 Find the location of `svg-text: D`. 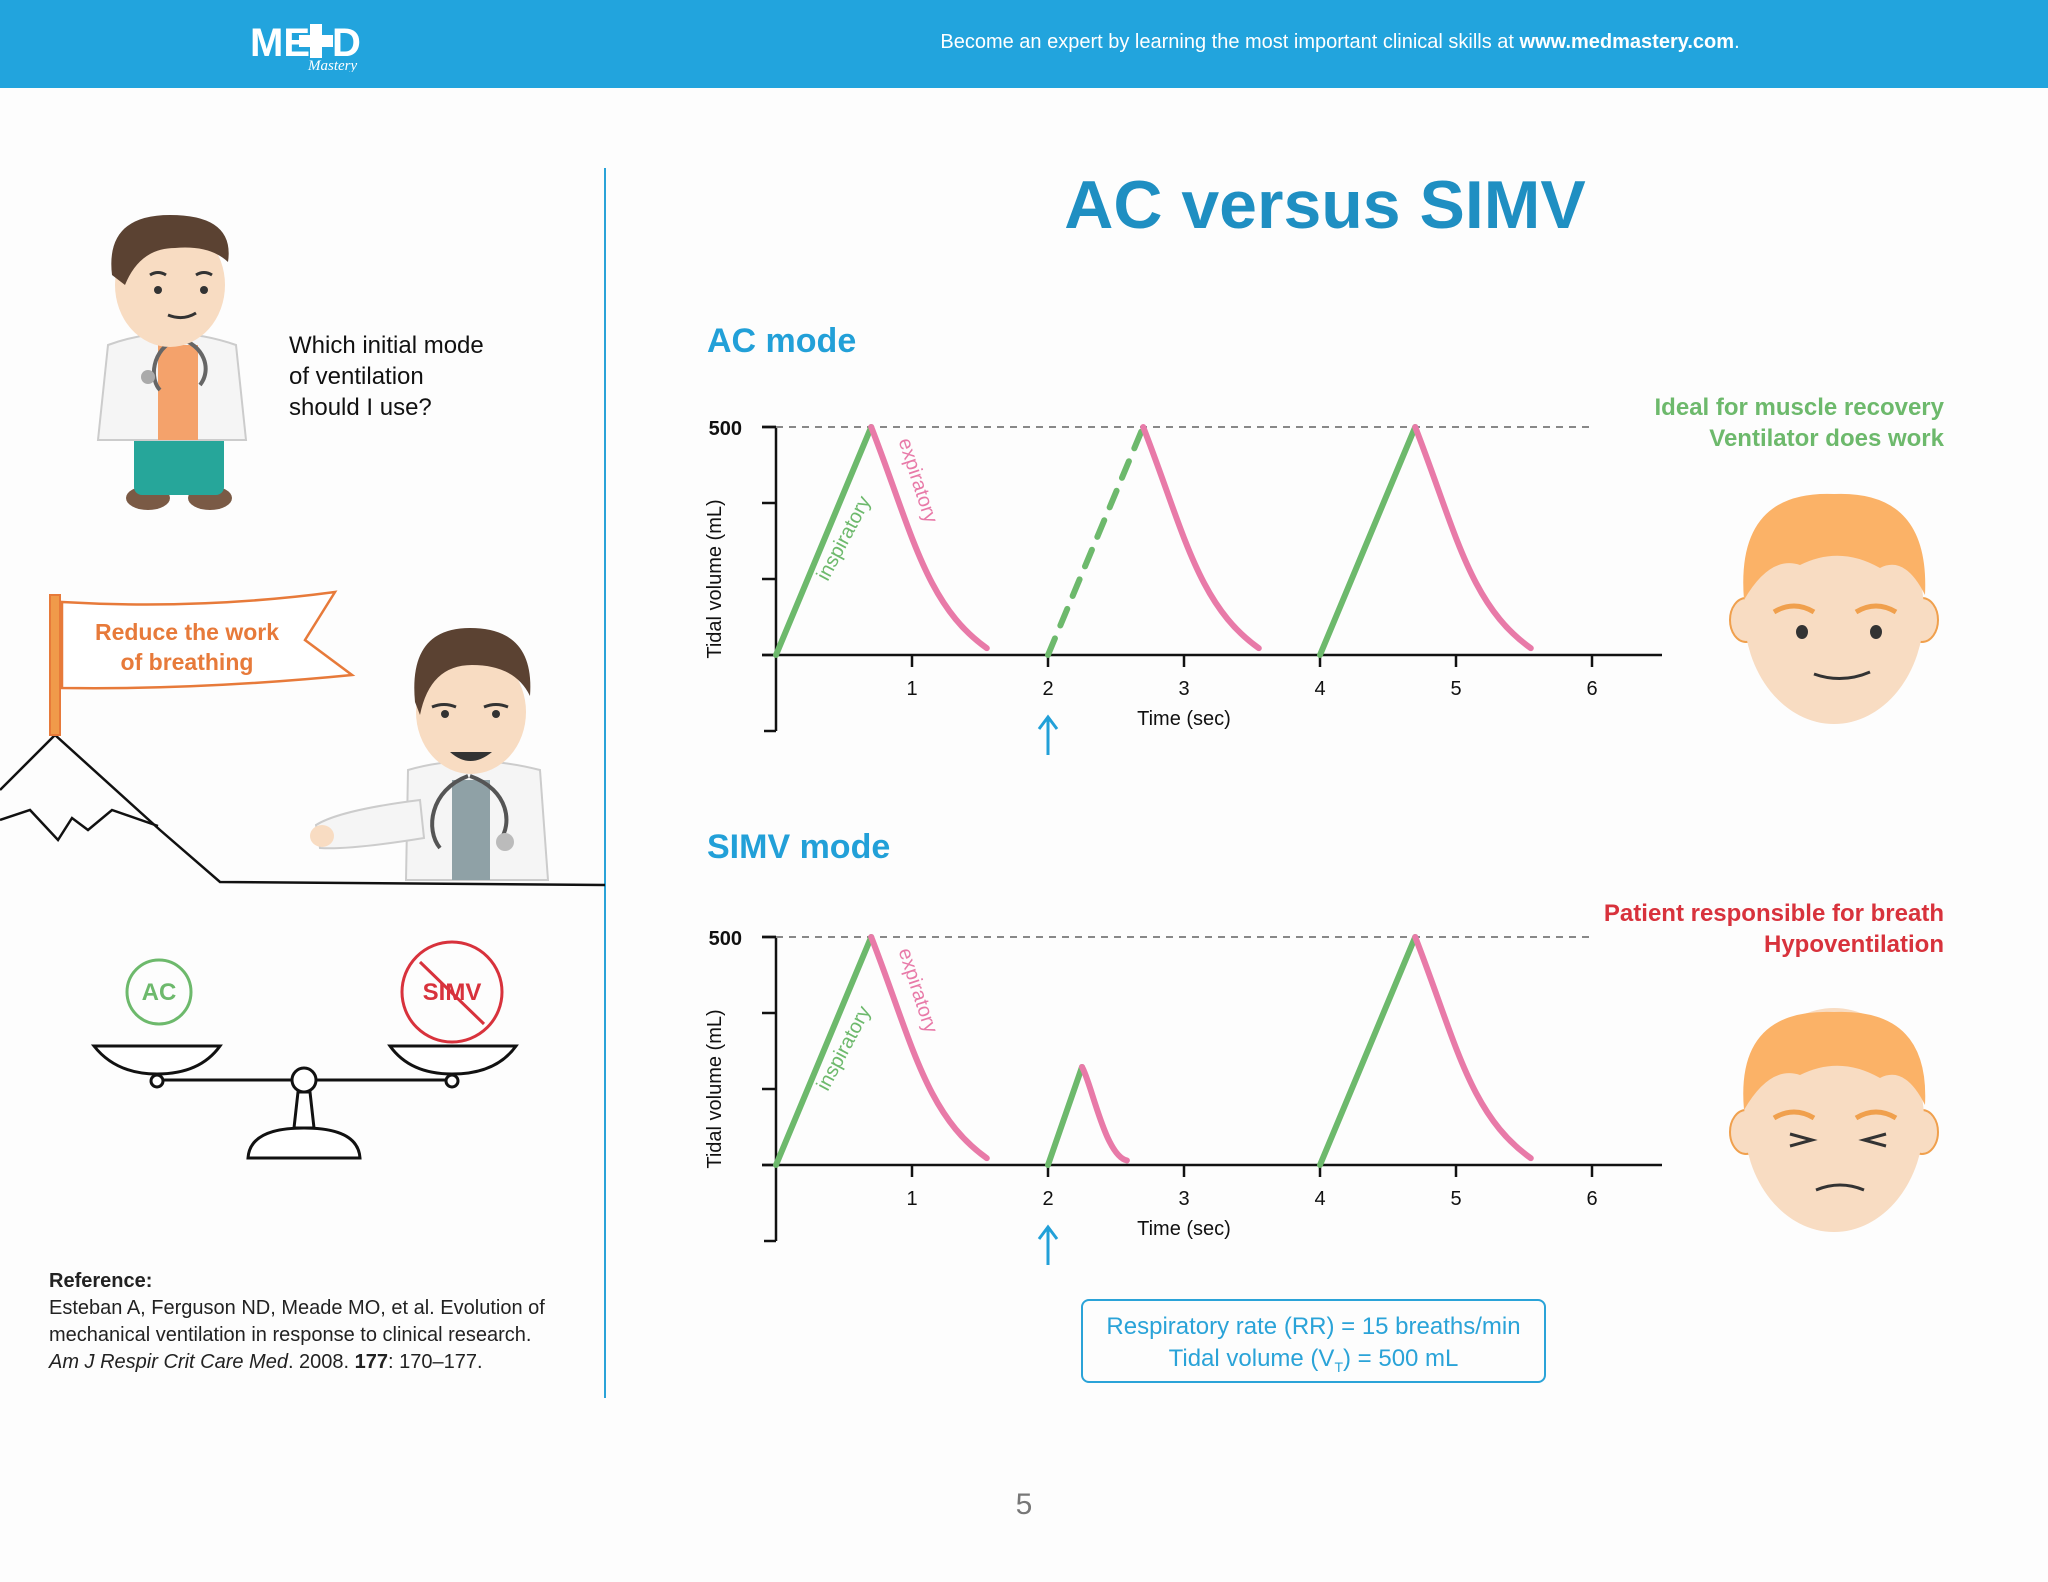

svg-text: D is located at coordinates (346, 43).